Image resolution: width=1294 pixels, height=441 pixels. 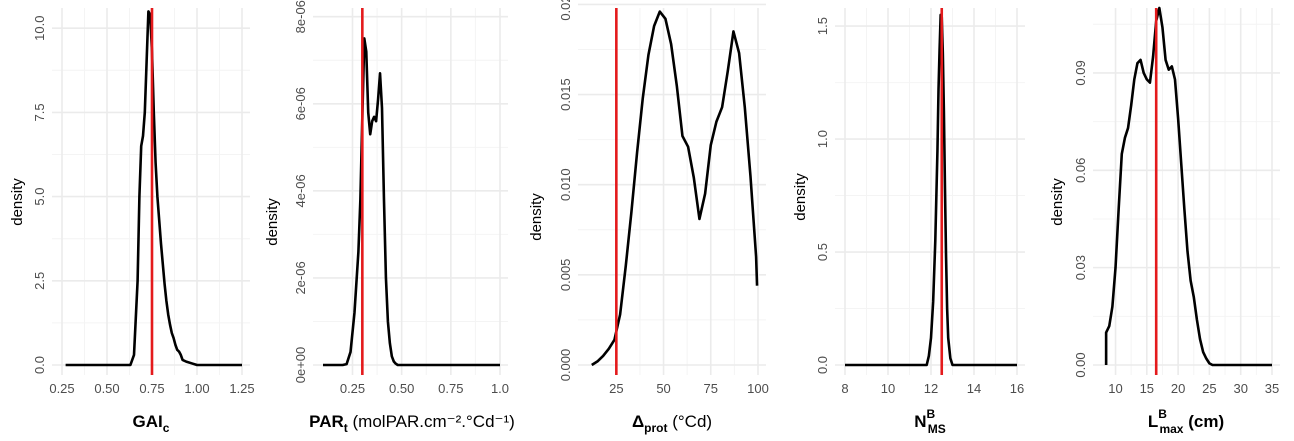 I want to click on x-tick-label: 12, so click(x=931, y=388).